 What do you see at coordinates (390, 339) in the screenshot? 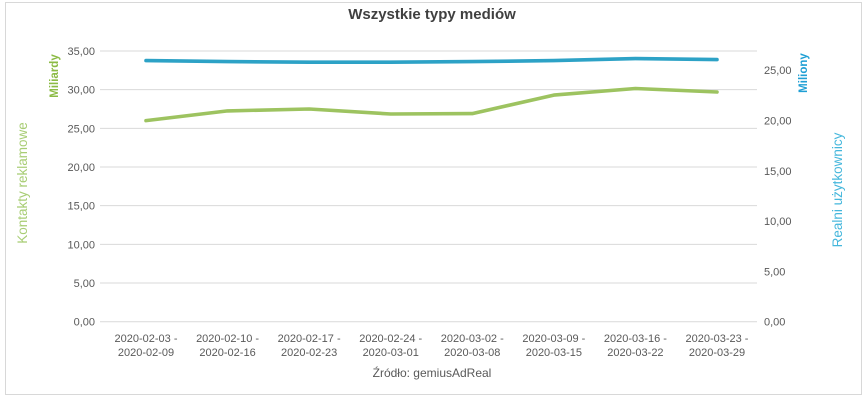
I see `x-axis-label-line1: 2020-02-24 -` at bounding box center [390, 339].